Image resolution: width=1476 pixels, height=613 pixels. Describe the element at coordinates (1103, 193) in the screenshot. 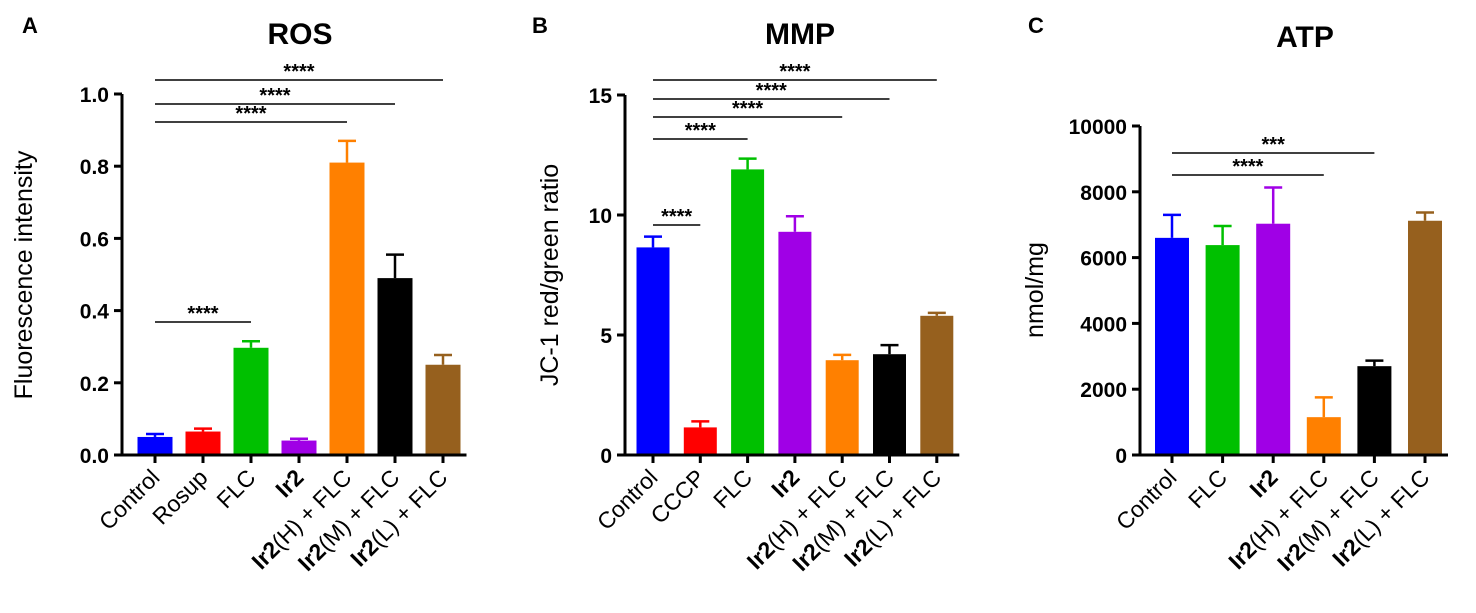

I see `y-tick-label: 8000` at that location.